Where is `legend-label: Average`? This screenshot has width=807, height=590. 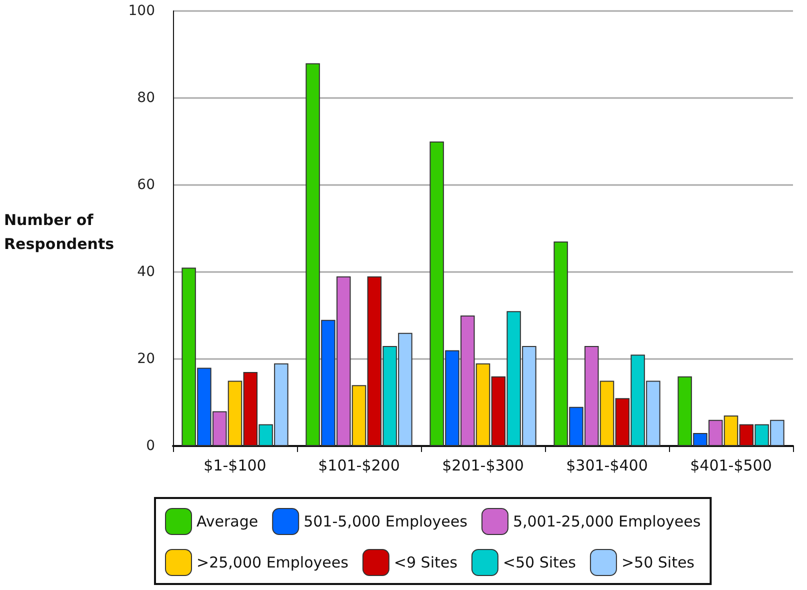
legend-label: Average is located at coordinates (227, 521).